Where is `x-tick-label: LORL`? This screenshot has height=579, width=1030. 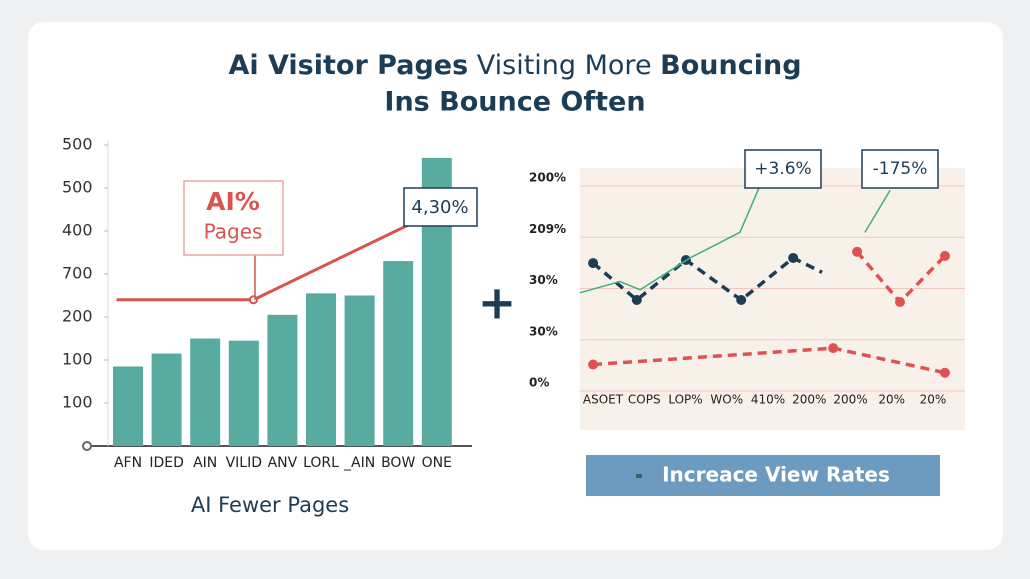
x-tick-label: LORL is located at coordinates (321, 463).